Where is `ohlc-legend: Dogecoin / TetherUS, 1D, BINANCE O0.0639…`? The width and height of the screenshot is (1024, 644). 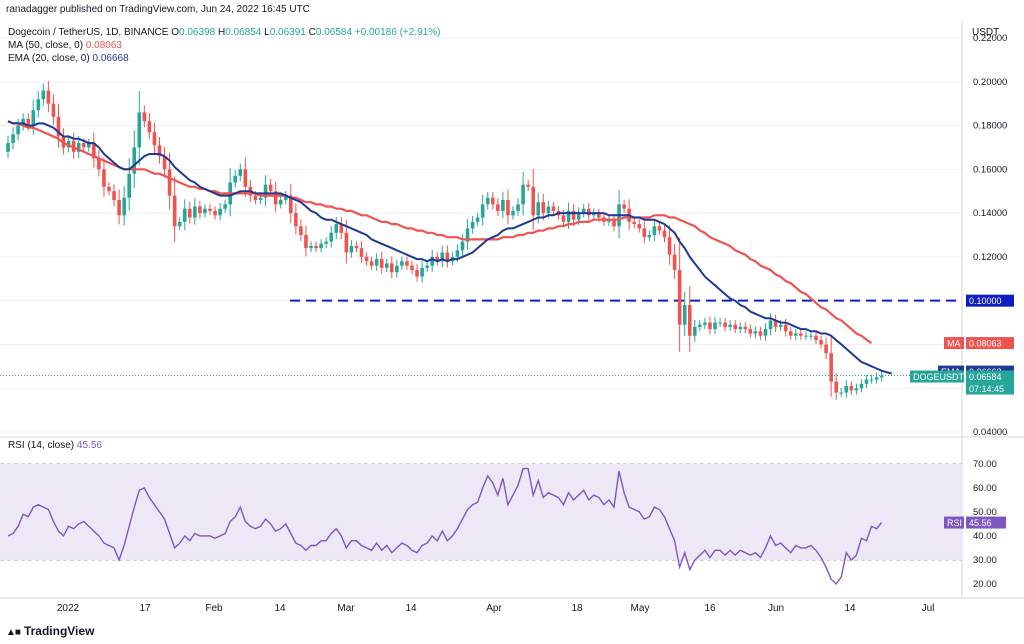
ohlc-legend: Dogecoin / TetherUS, 1D, BINANCE O0.0639… is located at coordinates (224, 32).